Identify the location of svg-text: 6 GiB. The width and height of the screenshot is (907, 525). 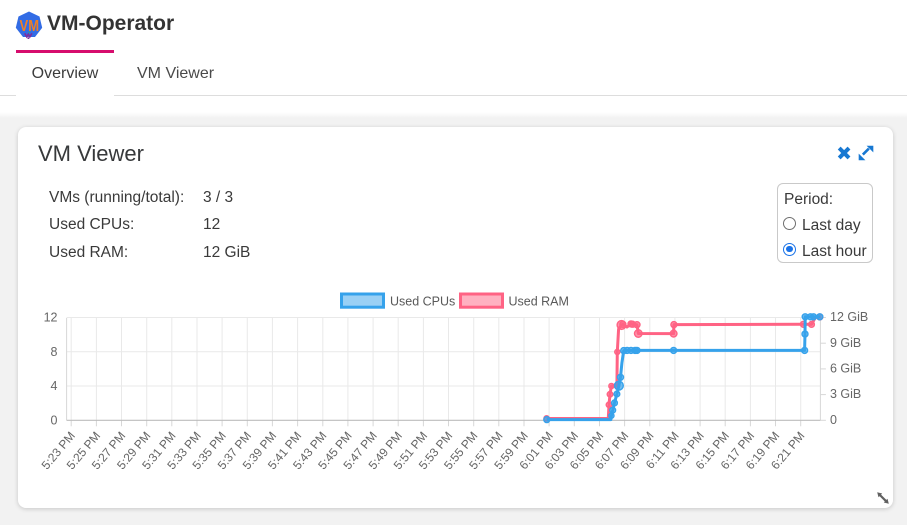
(845, 369).